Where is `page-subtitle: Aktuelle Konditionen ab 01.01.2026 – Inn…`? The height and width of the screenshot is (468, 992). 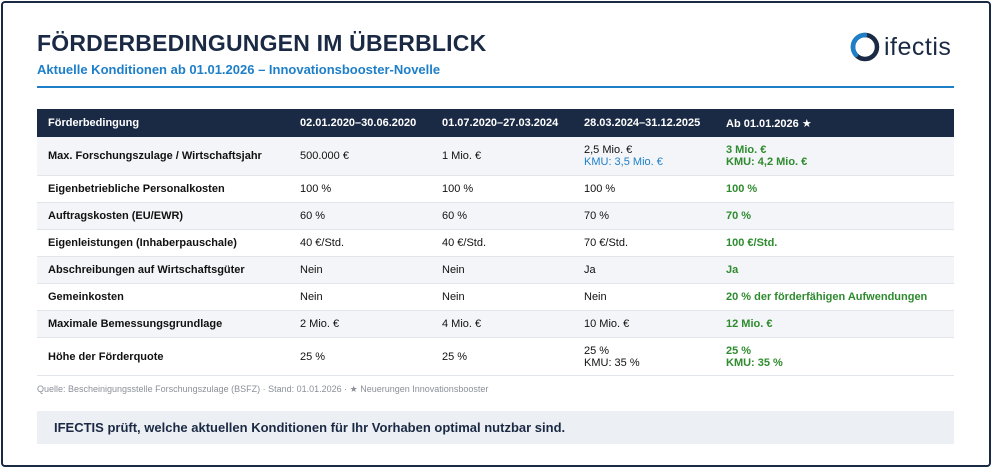
page-subtitle: Aktuelle Konditionen ab 01.01.2026 – Inn… is located at coordinates (239, 69).